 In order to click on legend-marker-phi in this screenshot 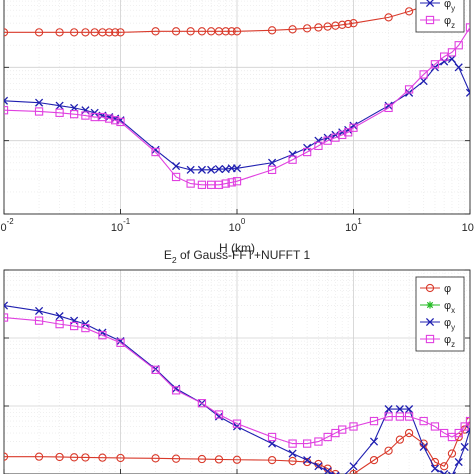, I will do `click(430, 288)`.